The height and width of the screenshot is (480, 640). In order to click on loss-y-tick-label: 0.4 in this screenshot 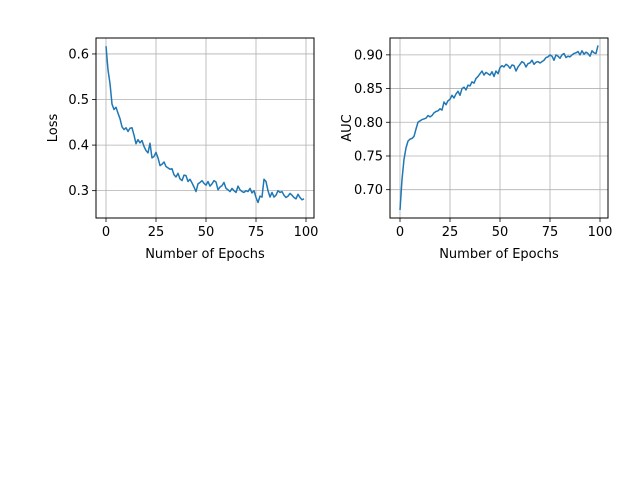, I will do `click(78, 146)`.